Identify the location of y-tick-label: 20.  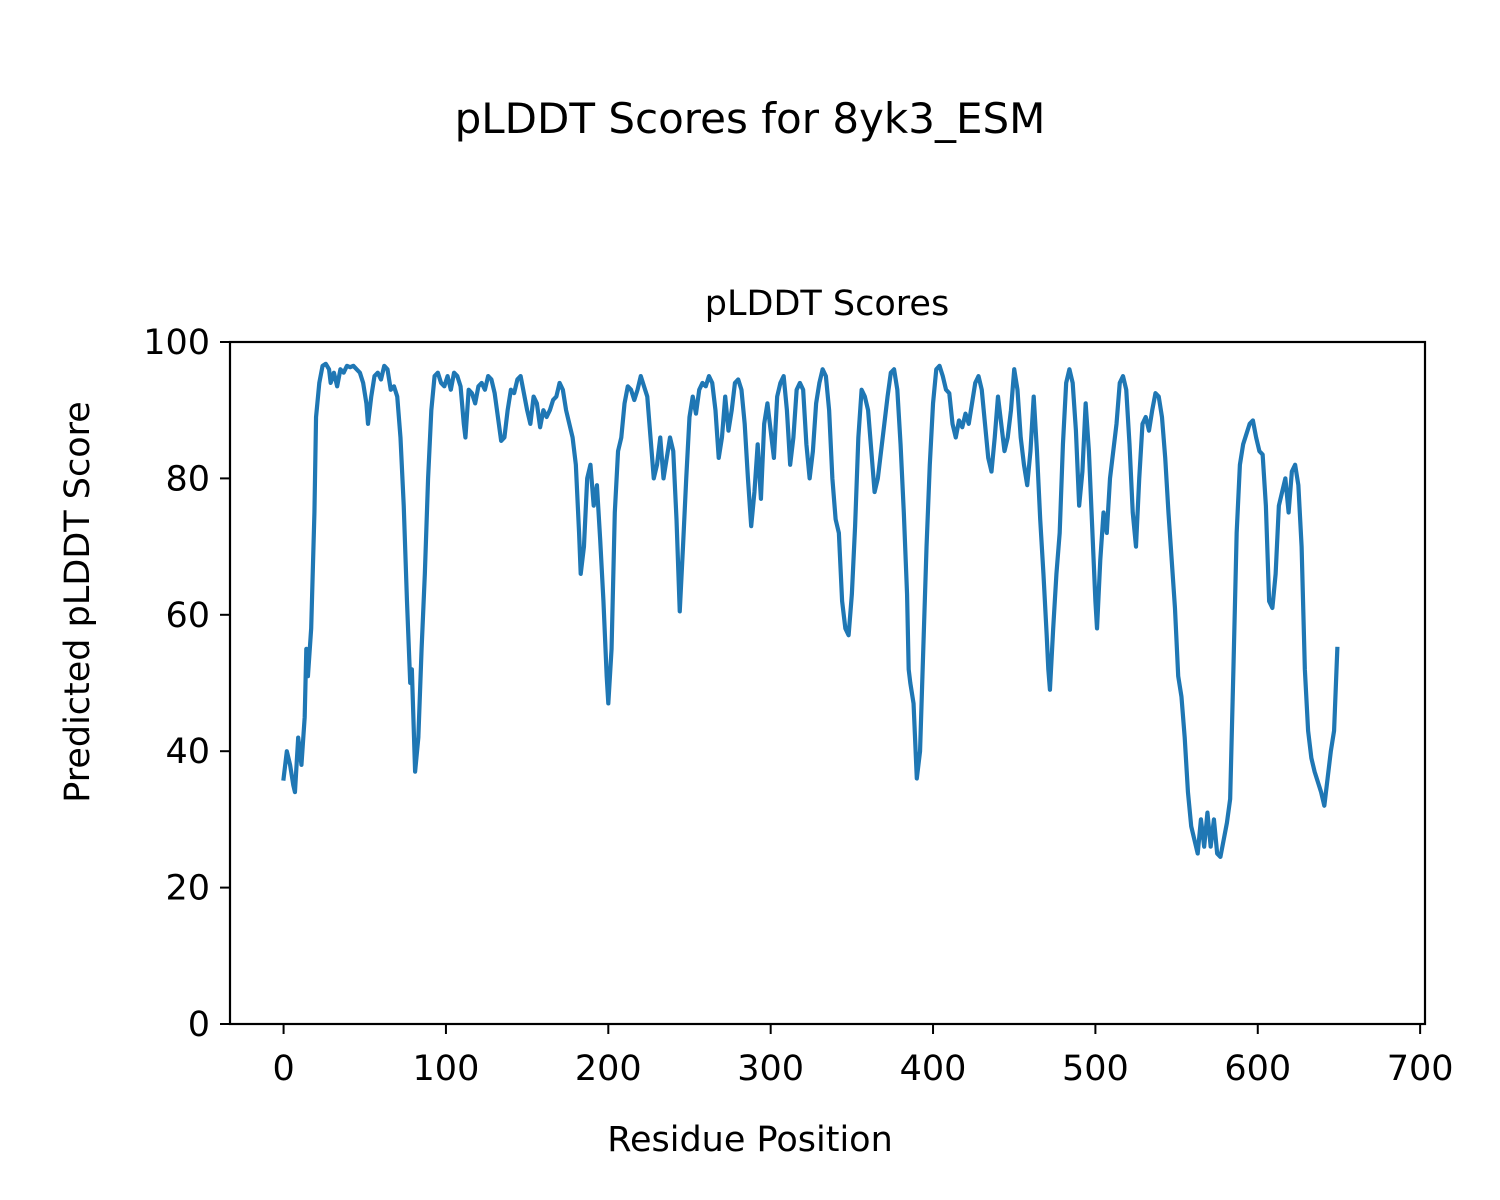
(187, 889).